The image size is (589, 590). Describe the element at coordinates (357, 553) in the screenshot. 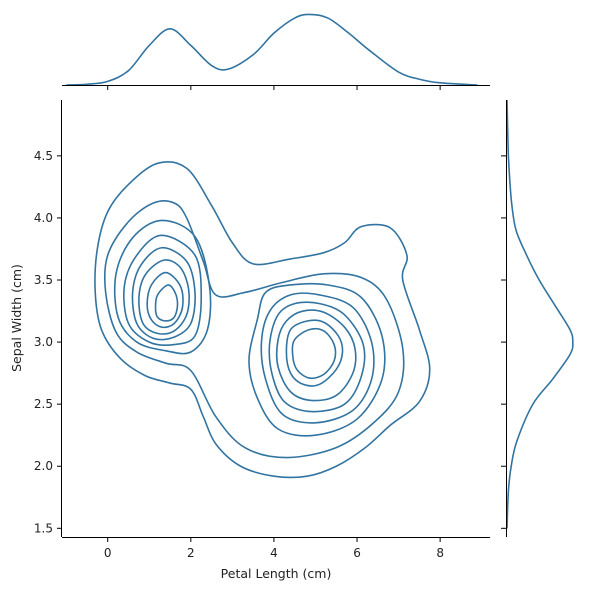

I see `x-tick-label: 6` at that location.